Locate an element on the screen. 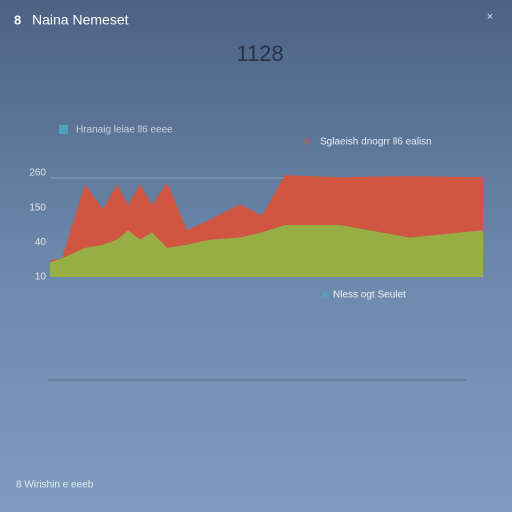 The width and height of the screenshot is (512, 512). app-icon: 8 is located at coordinates (17, 19).